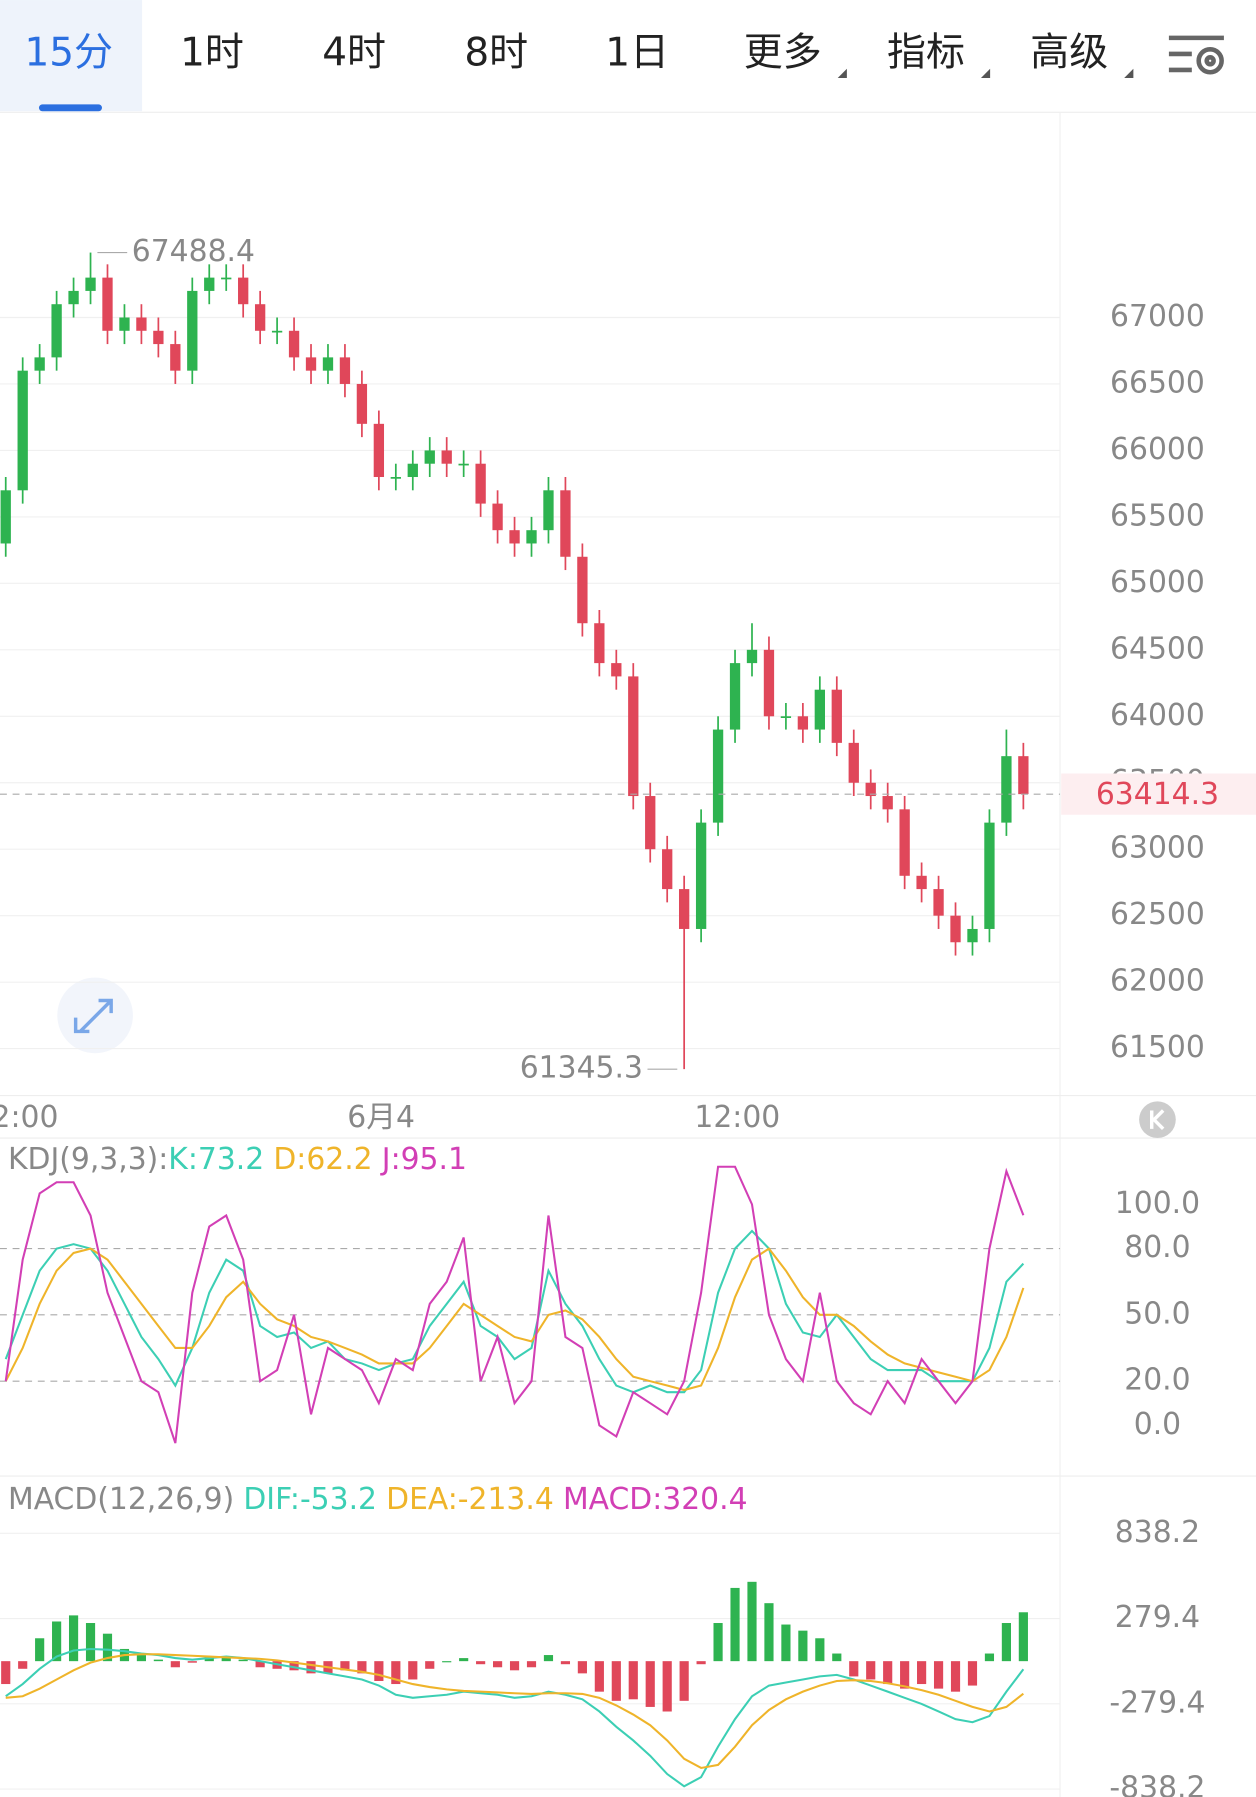 The image size is (1256, 1797). Describe the element at coordinates (212, 53) in the screenshot. I see `tab: 1时` at that location.